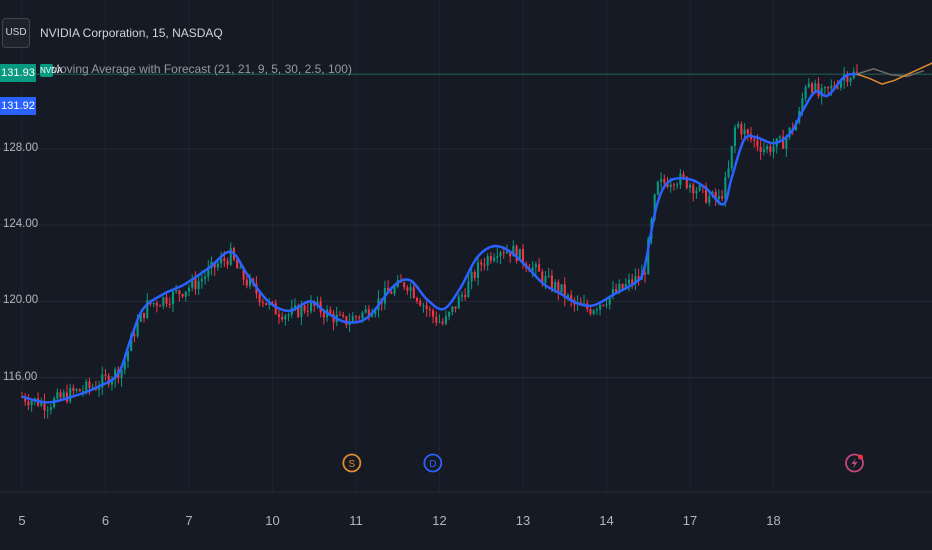  What do you see at coordinates (16, 33) in the screenshot?
I see `currency-button: USD` at bounding box center [16, 33].